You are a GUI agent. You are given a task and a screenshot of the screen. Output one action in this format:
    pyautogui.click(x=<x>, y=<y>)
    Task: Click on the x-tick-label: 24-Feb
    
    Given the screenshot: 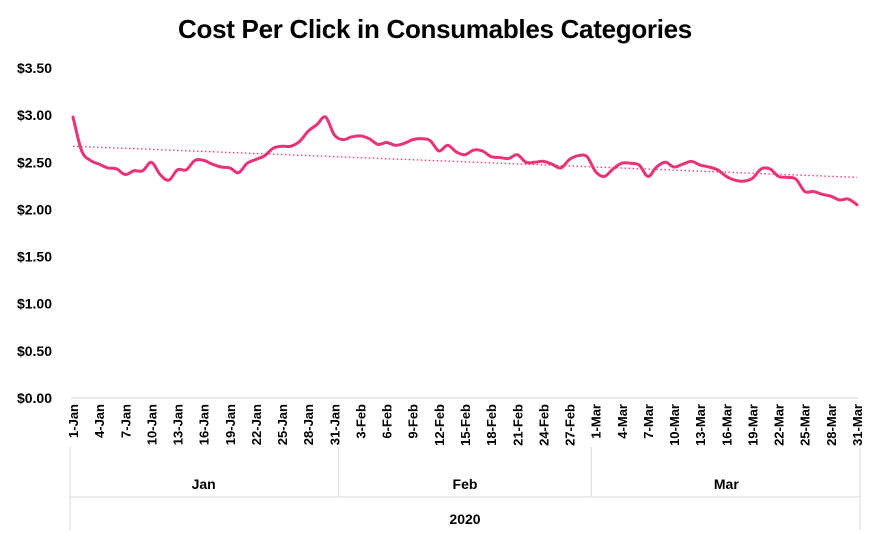 What is the action you would take?
    pyautogui.click(x=543, y=425)
    